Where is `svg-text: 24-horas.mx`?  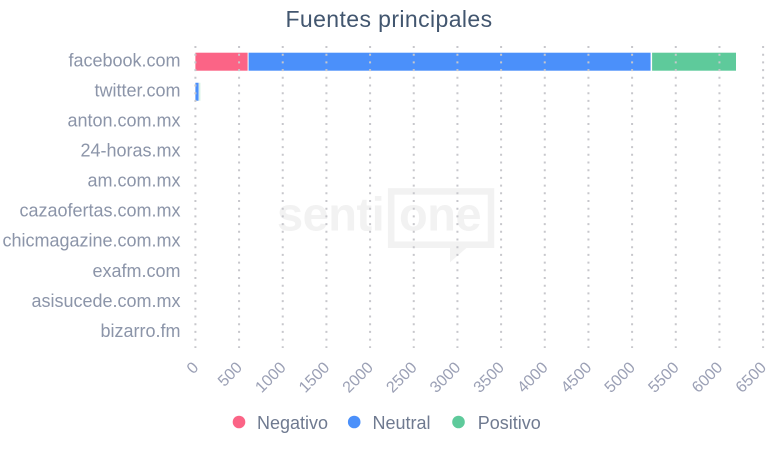 svg-text: 24-horas.mx is located at coordinates (130, 151).